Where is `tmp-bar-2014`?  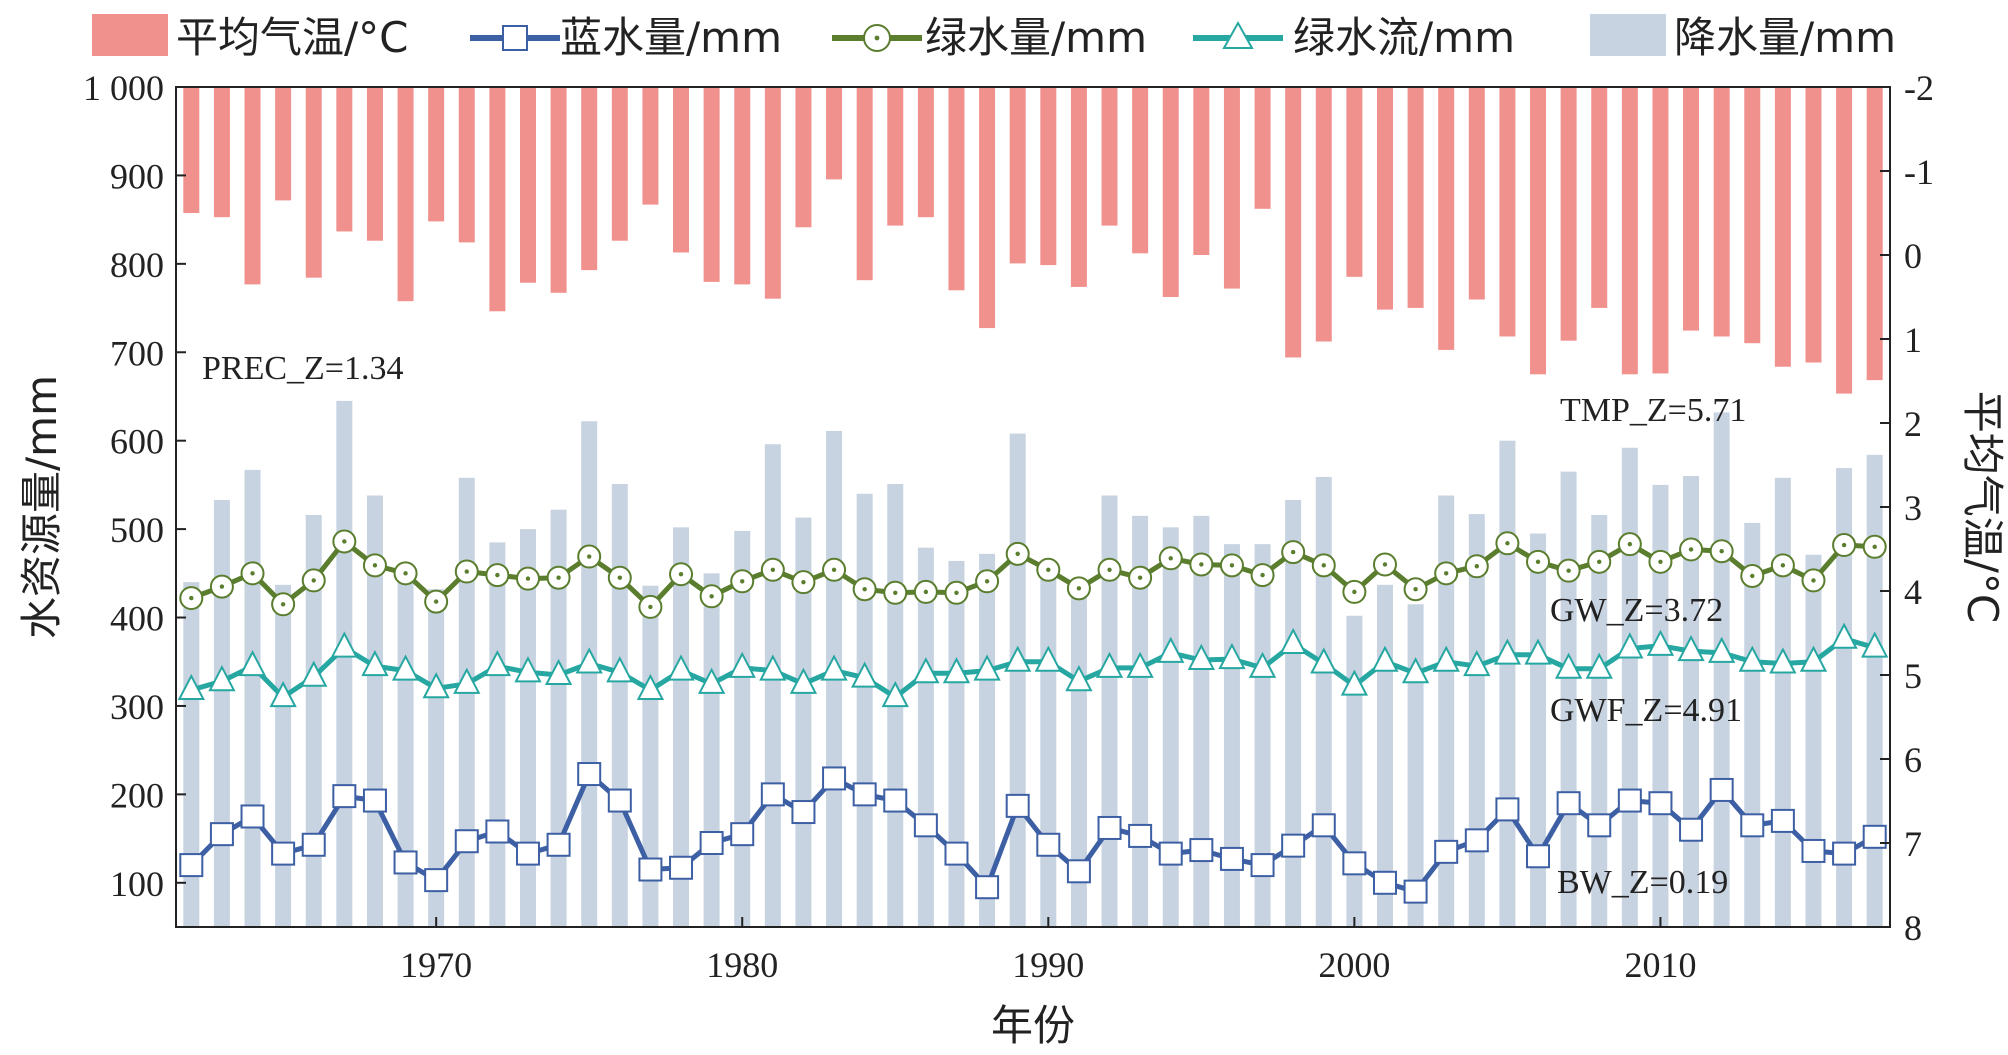
tmp-bar-2014 is located at coordinates (1782, 227).